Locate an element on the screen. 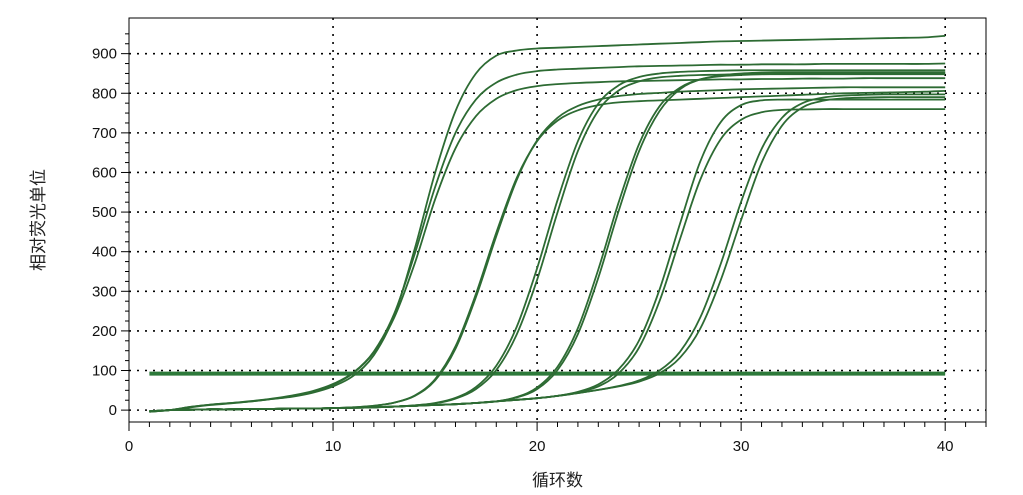 The width and height of the screenshot is (1023, 495). y-tick-label: 800 is located at coordinates (104, 93).